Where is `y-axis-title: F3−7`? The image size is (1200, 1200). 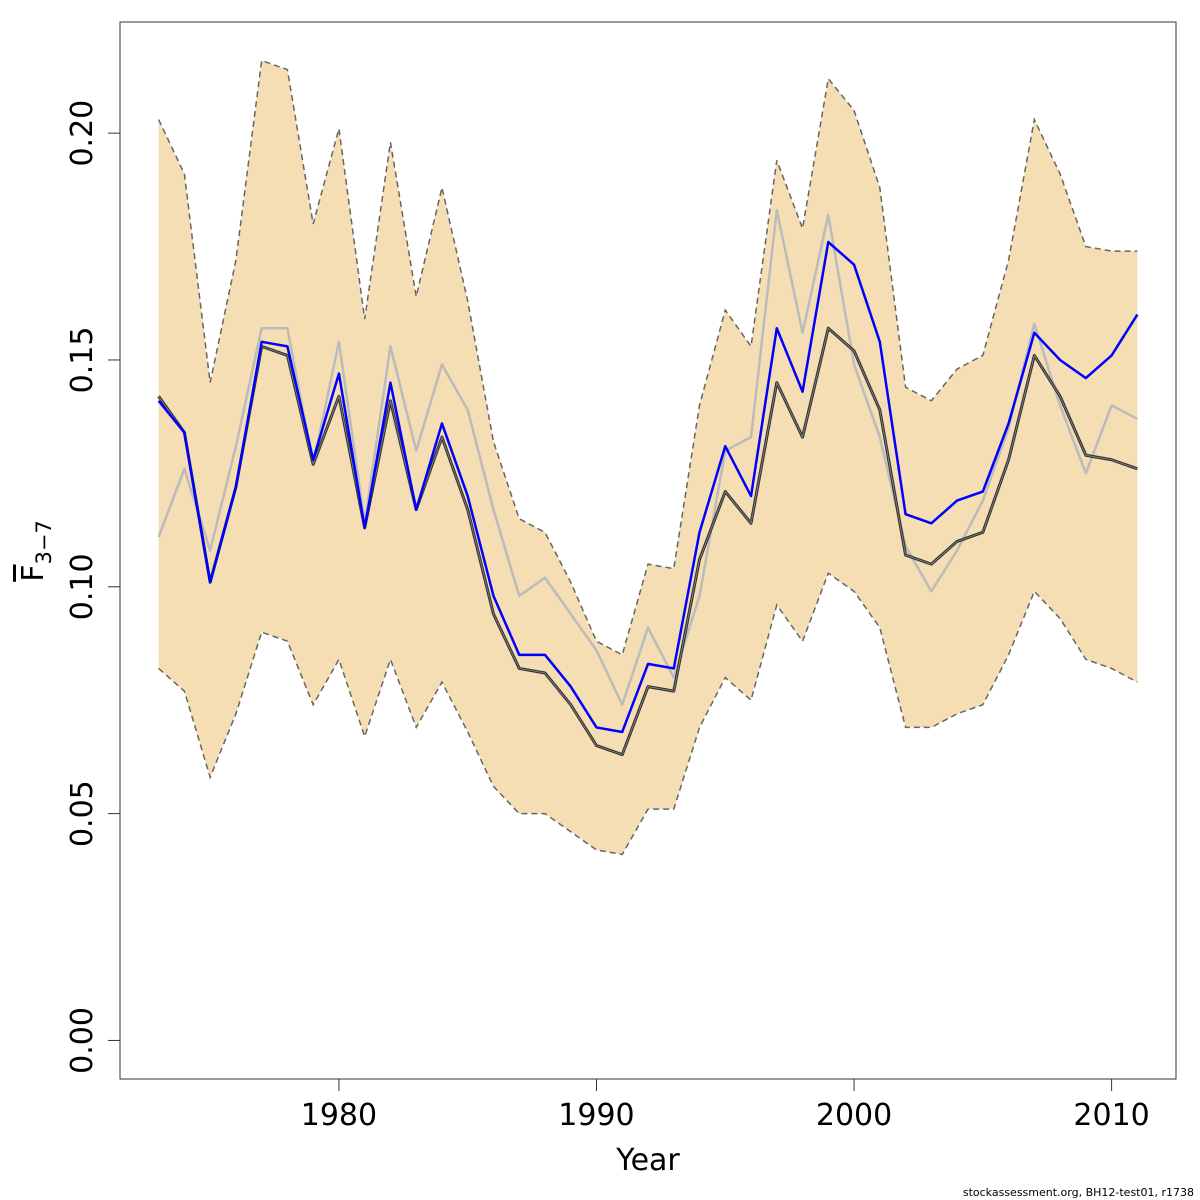 y-axis-title: F3−7 is located at coordinates (36, 551).